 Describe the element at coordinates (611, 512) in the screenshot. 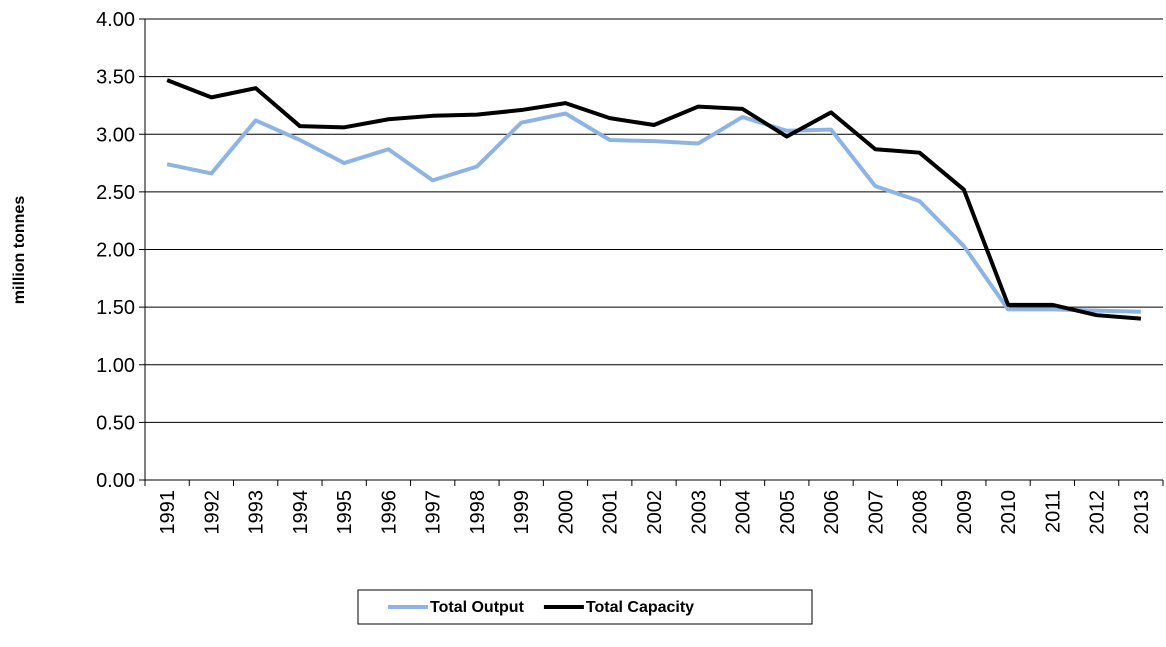

I see `x-tick-label: 2001` at that location.